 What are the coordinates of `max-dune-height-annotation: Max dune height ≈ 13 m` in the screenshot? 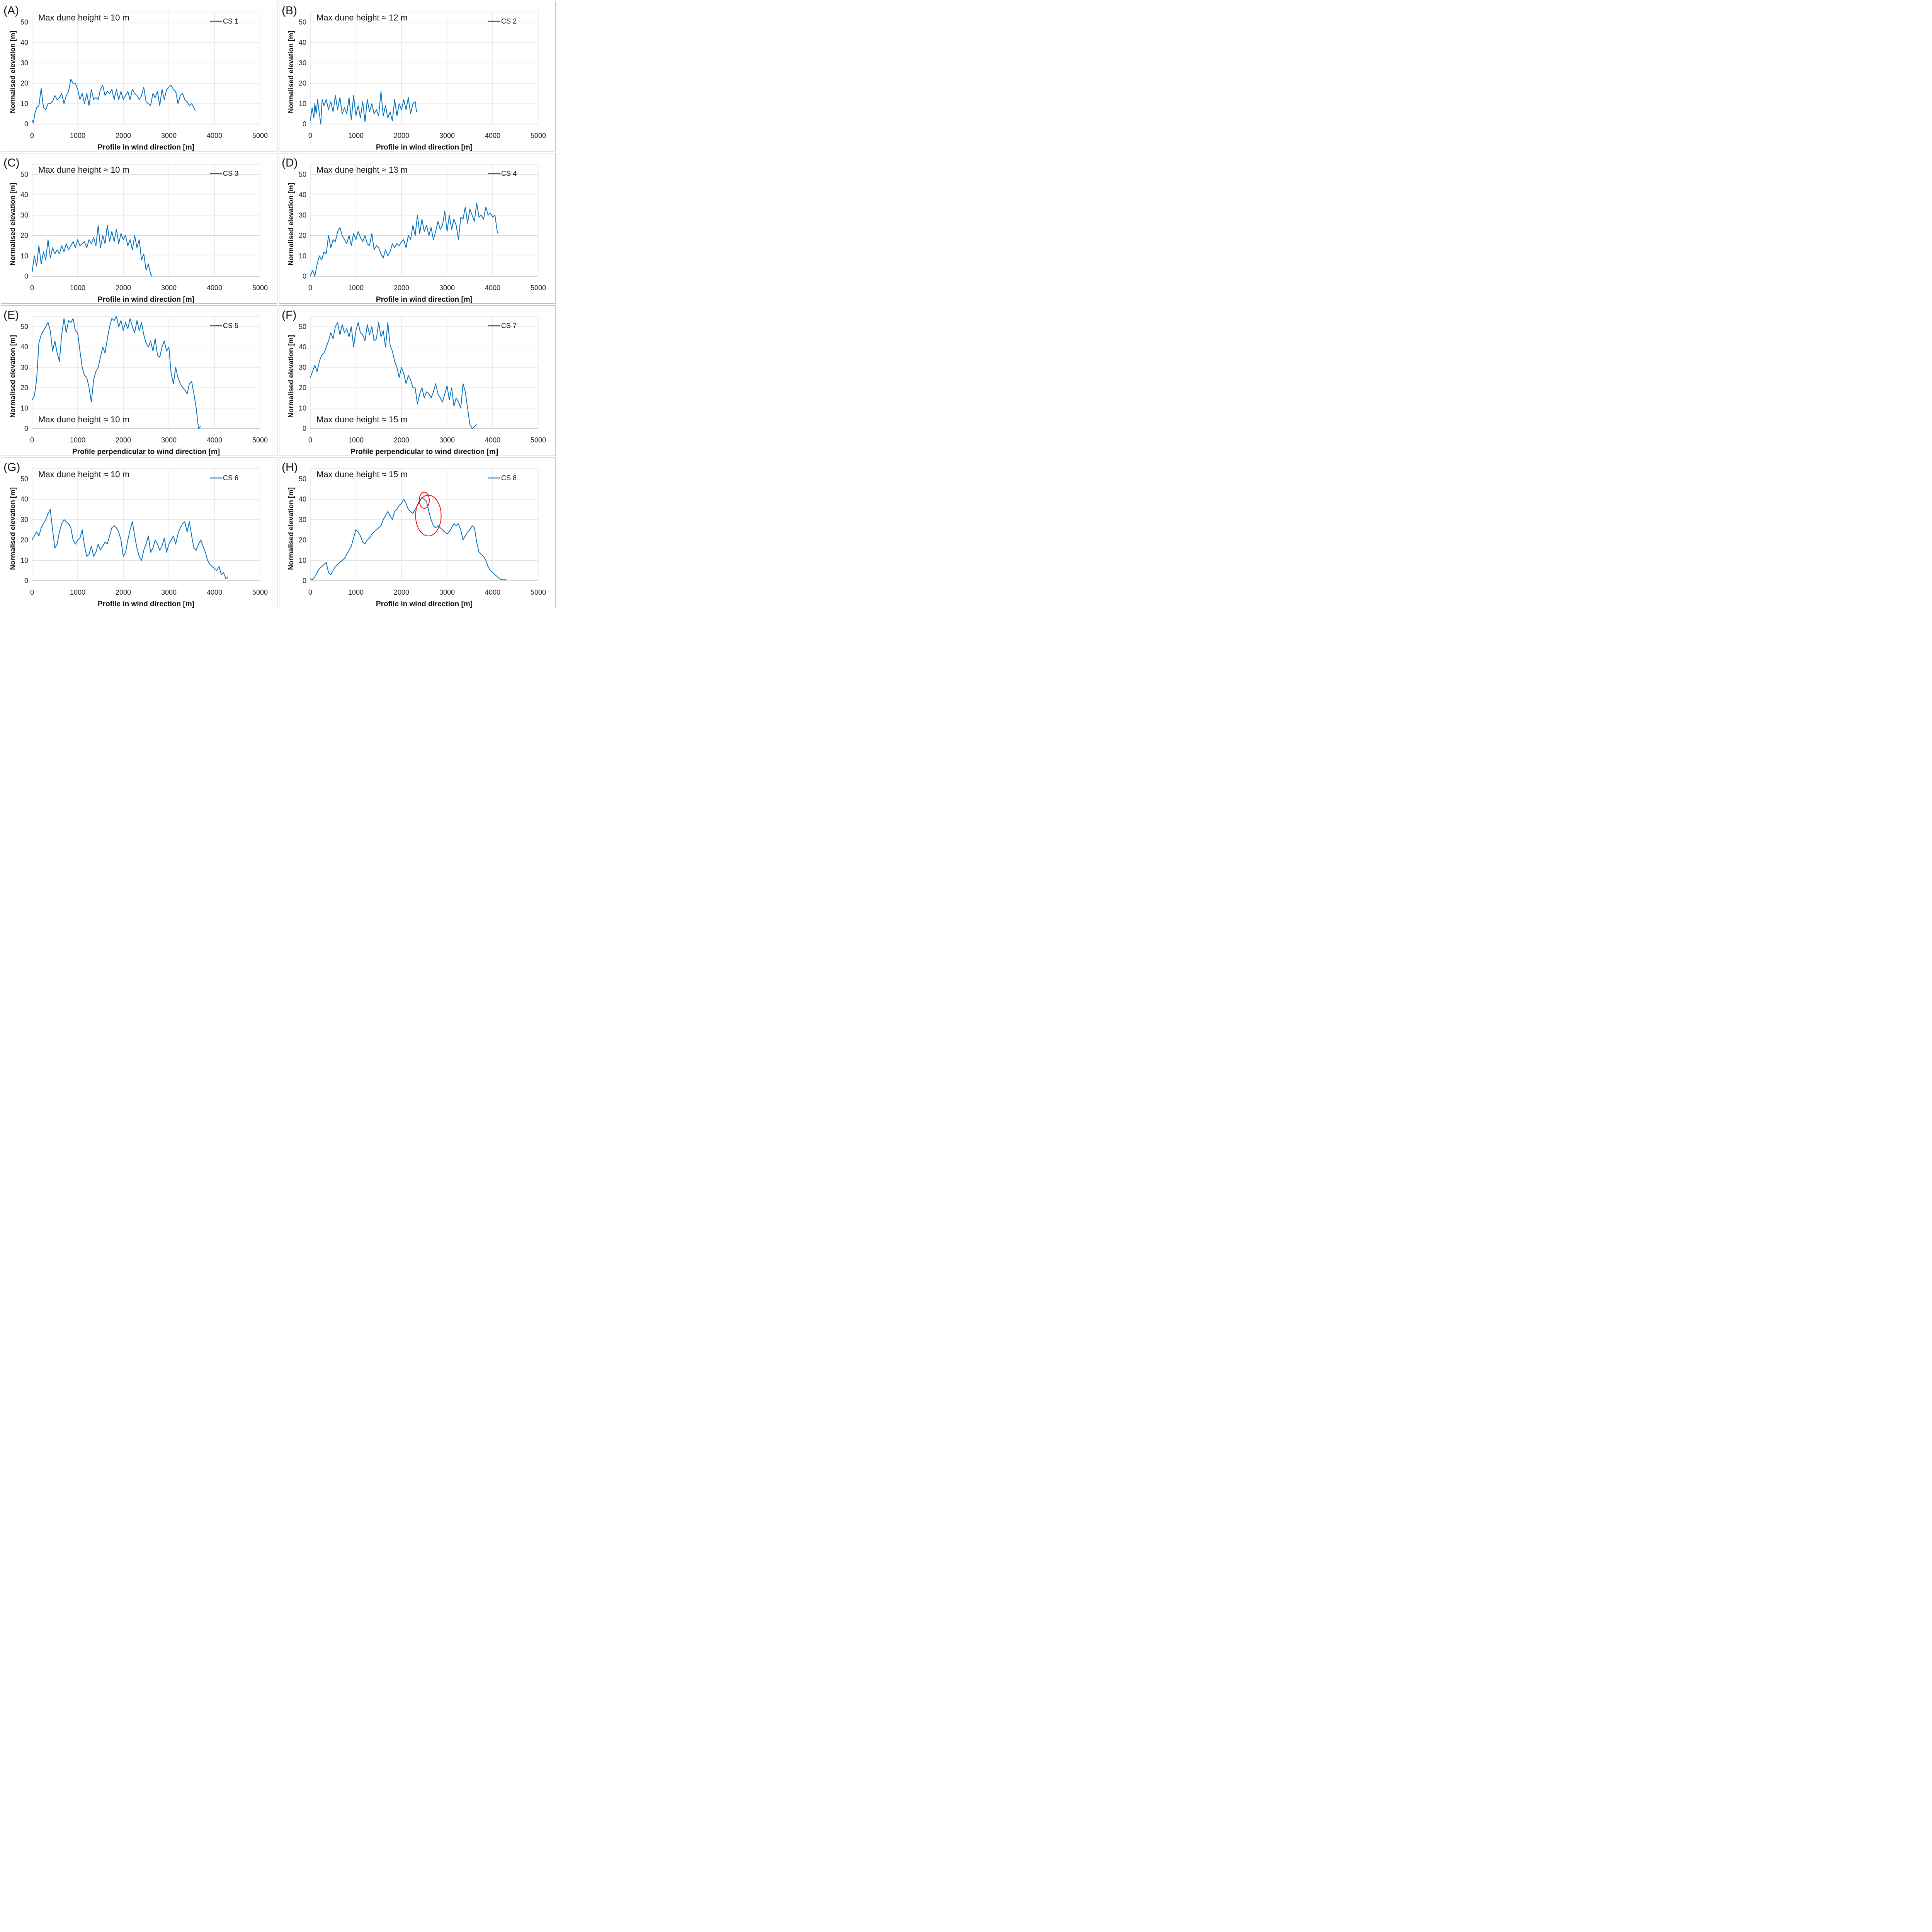 It's located at (362, 170).